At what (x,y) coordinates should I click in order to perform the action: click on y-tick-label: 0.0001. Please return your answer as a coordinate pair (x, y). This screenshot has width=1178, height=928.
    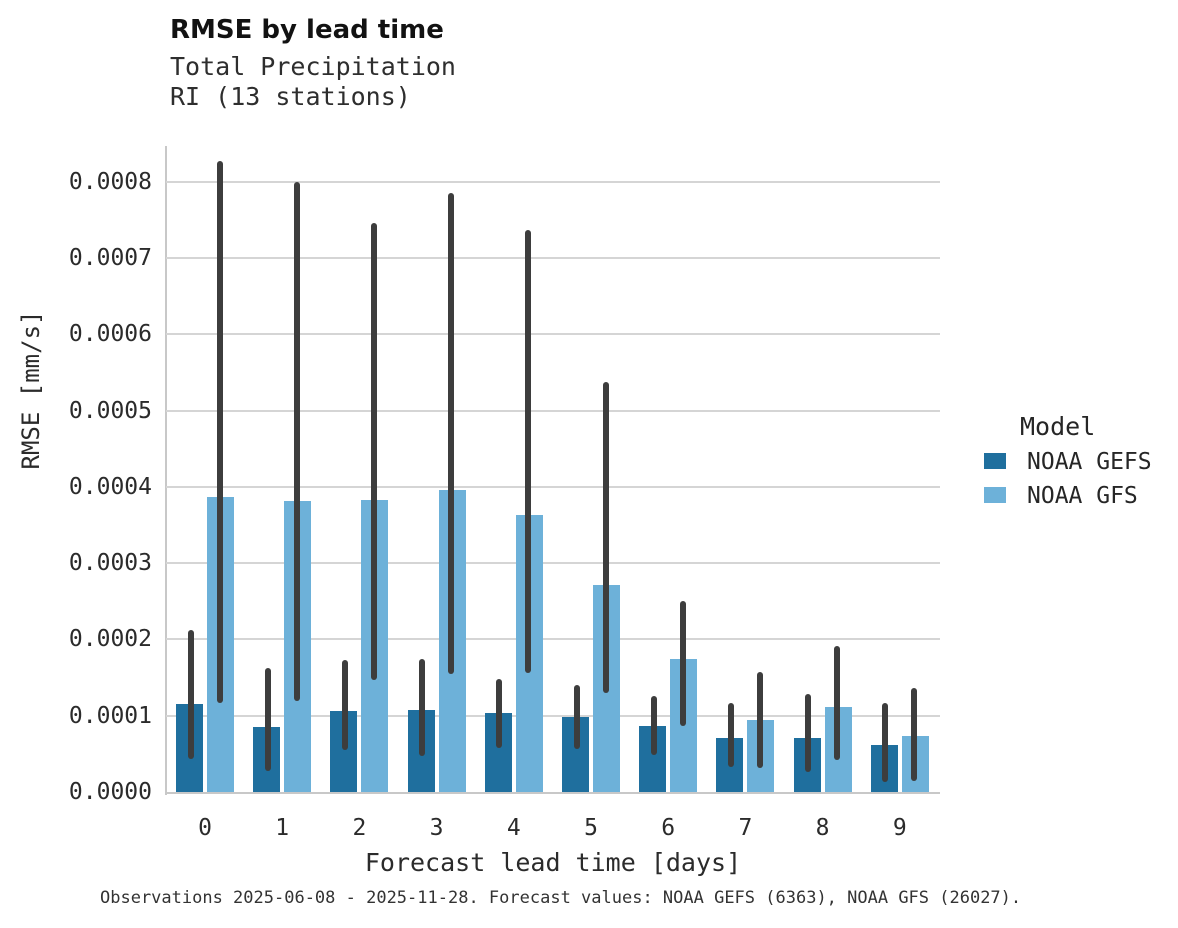
    Looking at the image, I should click on (110, 715).